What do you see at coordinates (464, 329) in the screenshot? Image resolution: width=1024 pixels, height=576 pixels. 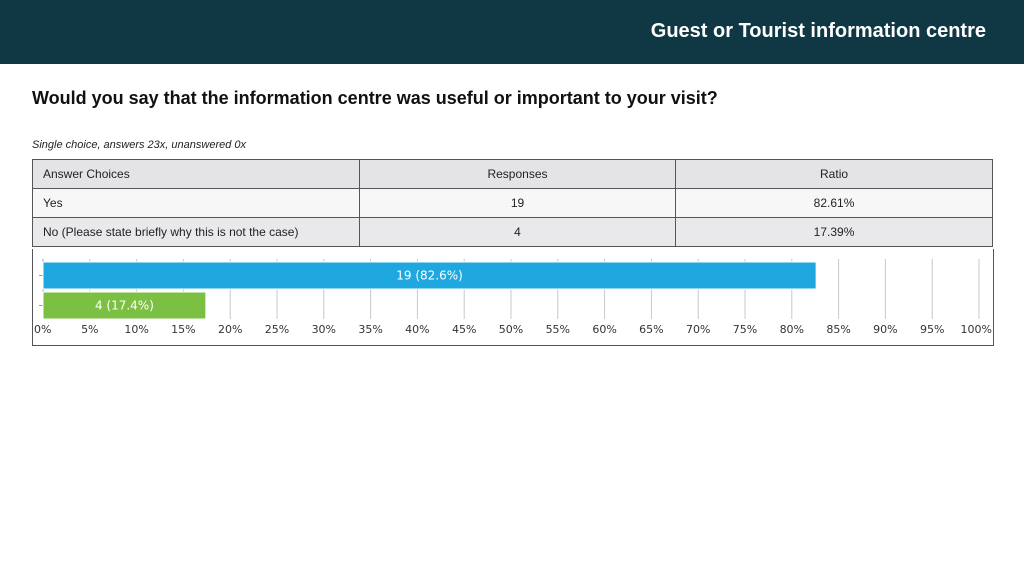 I see `x-tick-label: 45%` at bounding box center [464, 329].